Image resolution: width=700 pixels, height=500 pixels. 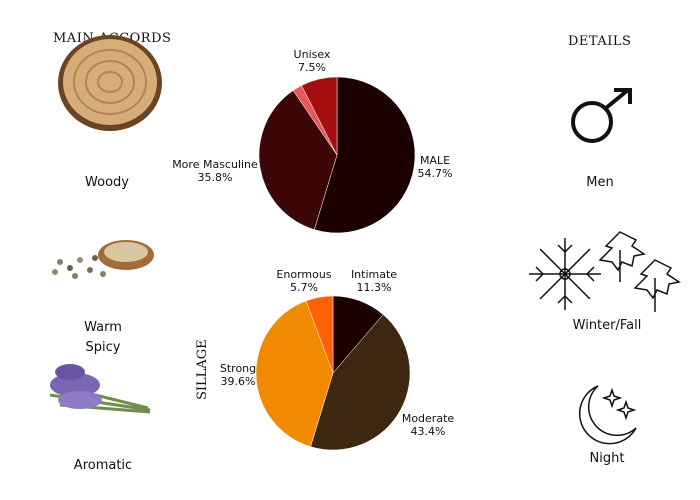 What do you see at coordinates (298, 160) in the screenshot?
I see `pie-slice-more-masculine` at bounding box center [298, 160].